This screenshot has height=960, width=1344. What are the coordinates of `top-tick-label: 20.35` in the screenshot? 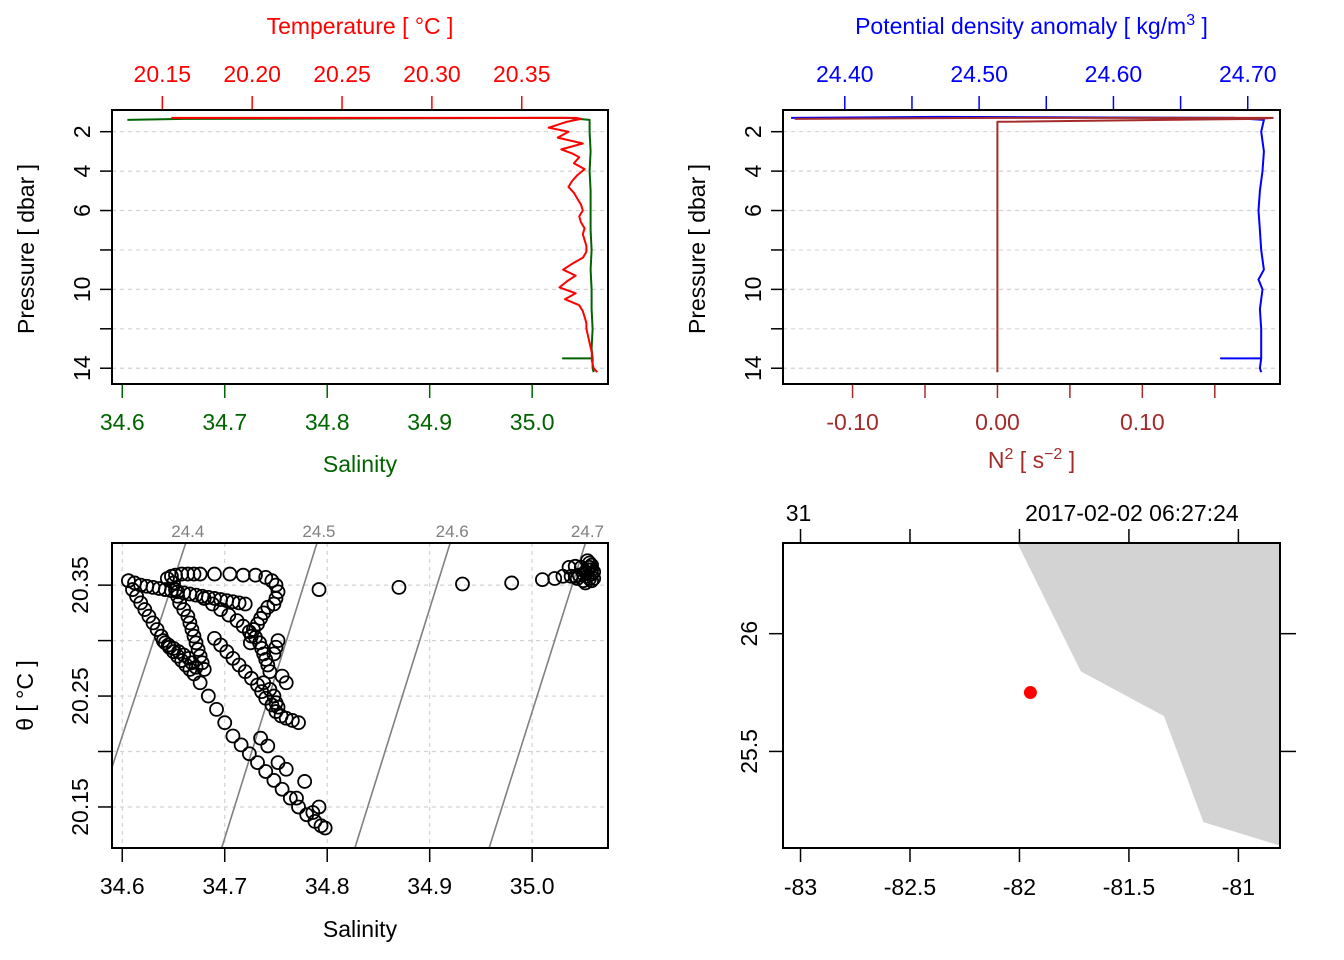 It's located at (522, 74).